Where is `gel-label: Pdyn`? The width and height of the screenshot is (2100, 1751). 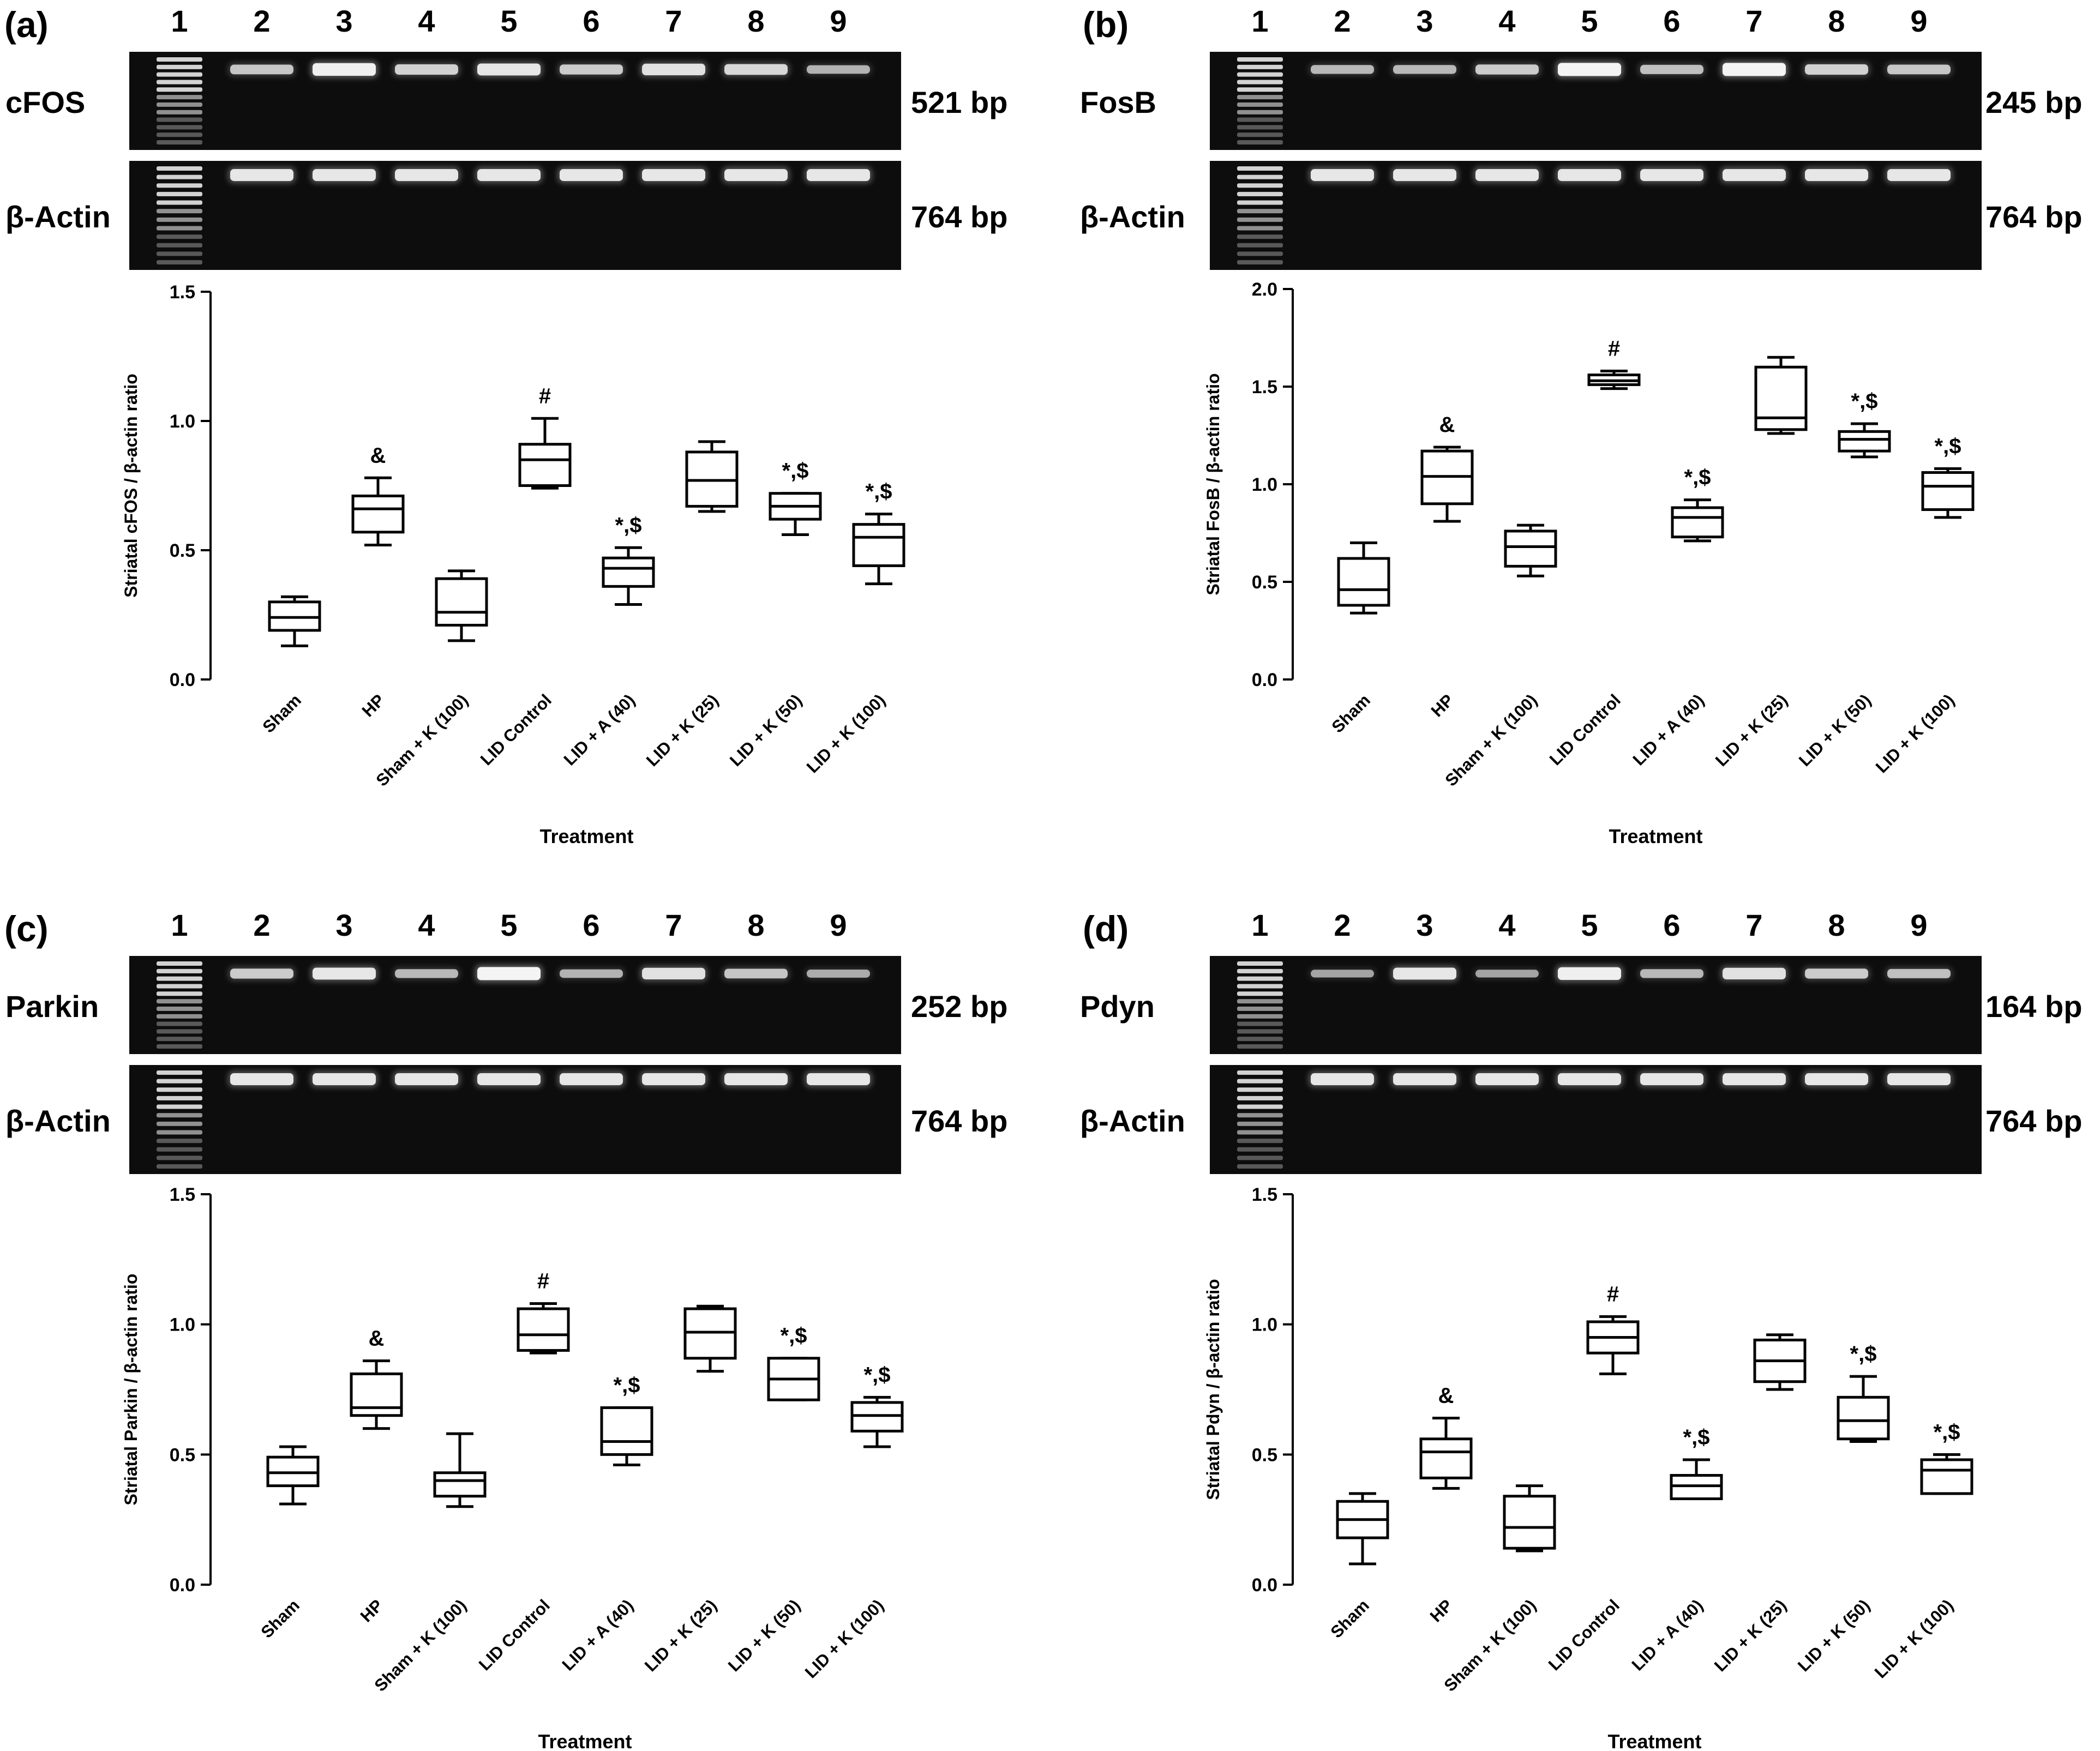 gel-label: Pdyn is located at coordinates (1117, 1006).